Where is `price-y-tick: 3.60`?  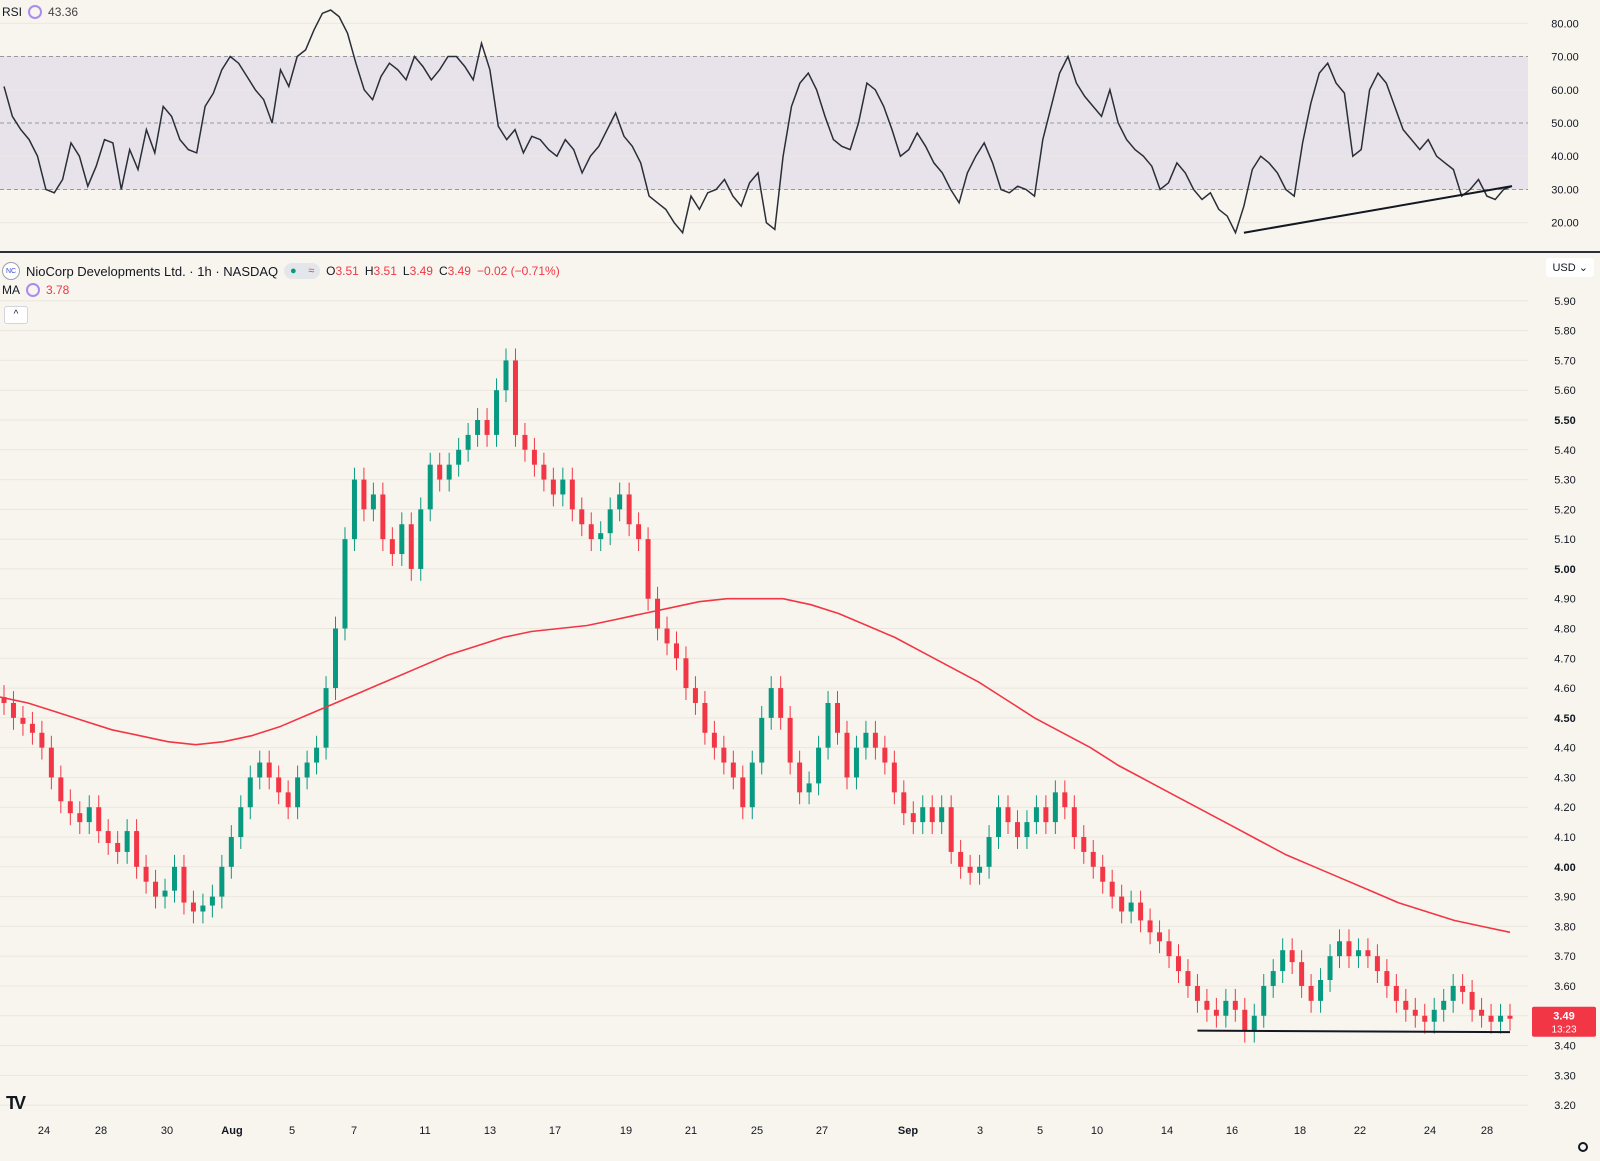
price-y-tick: 3.60 is located at coordinates (1564, 987).